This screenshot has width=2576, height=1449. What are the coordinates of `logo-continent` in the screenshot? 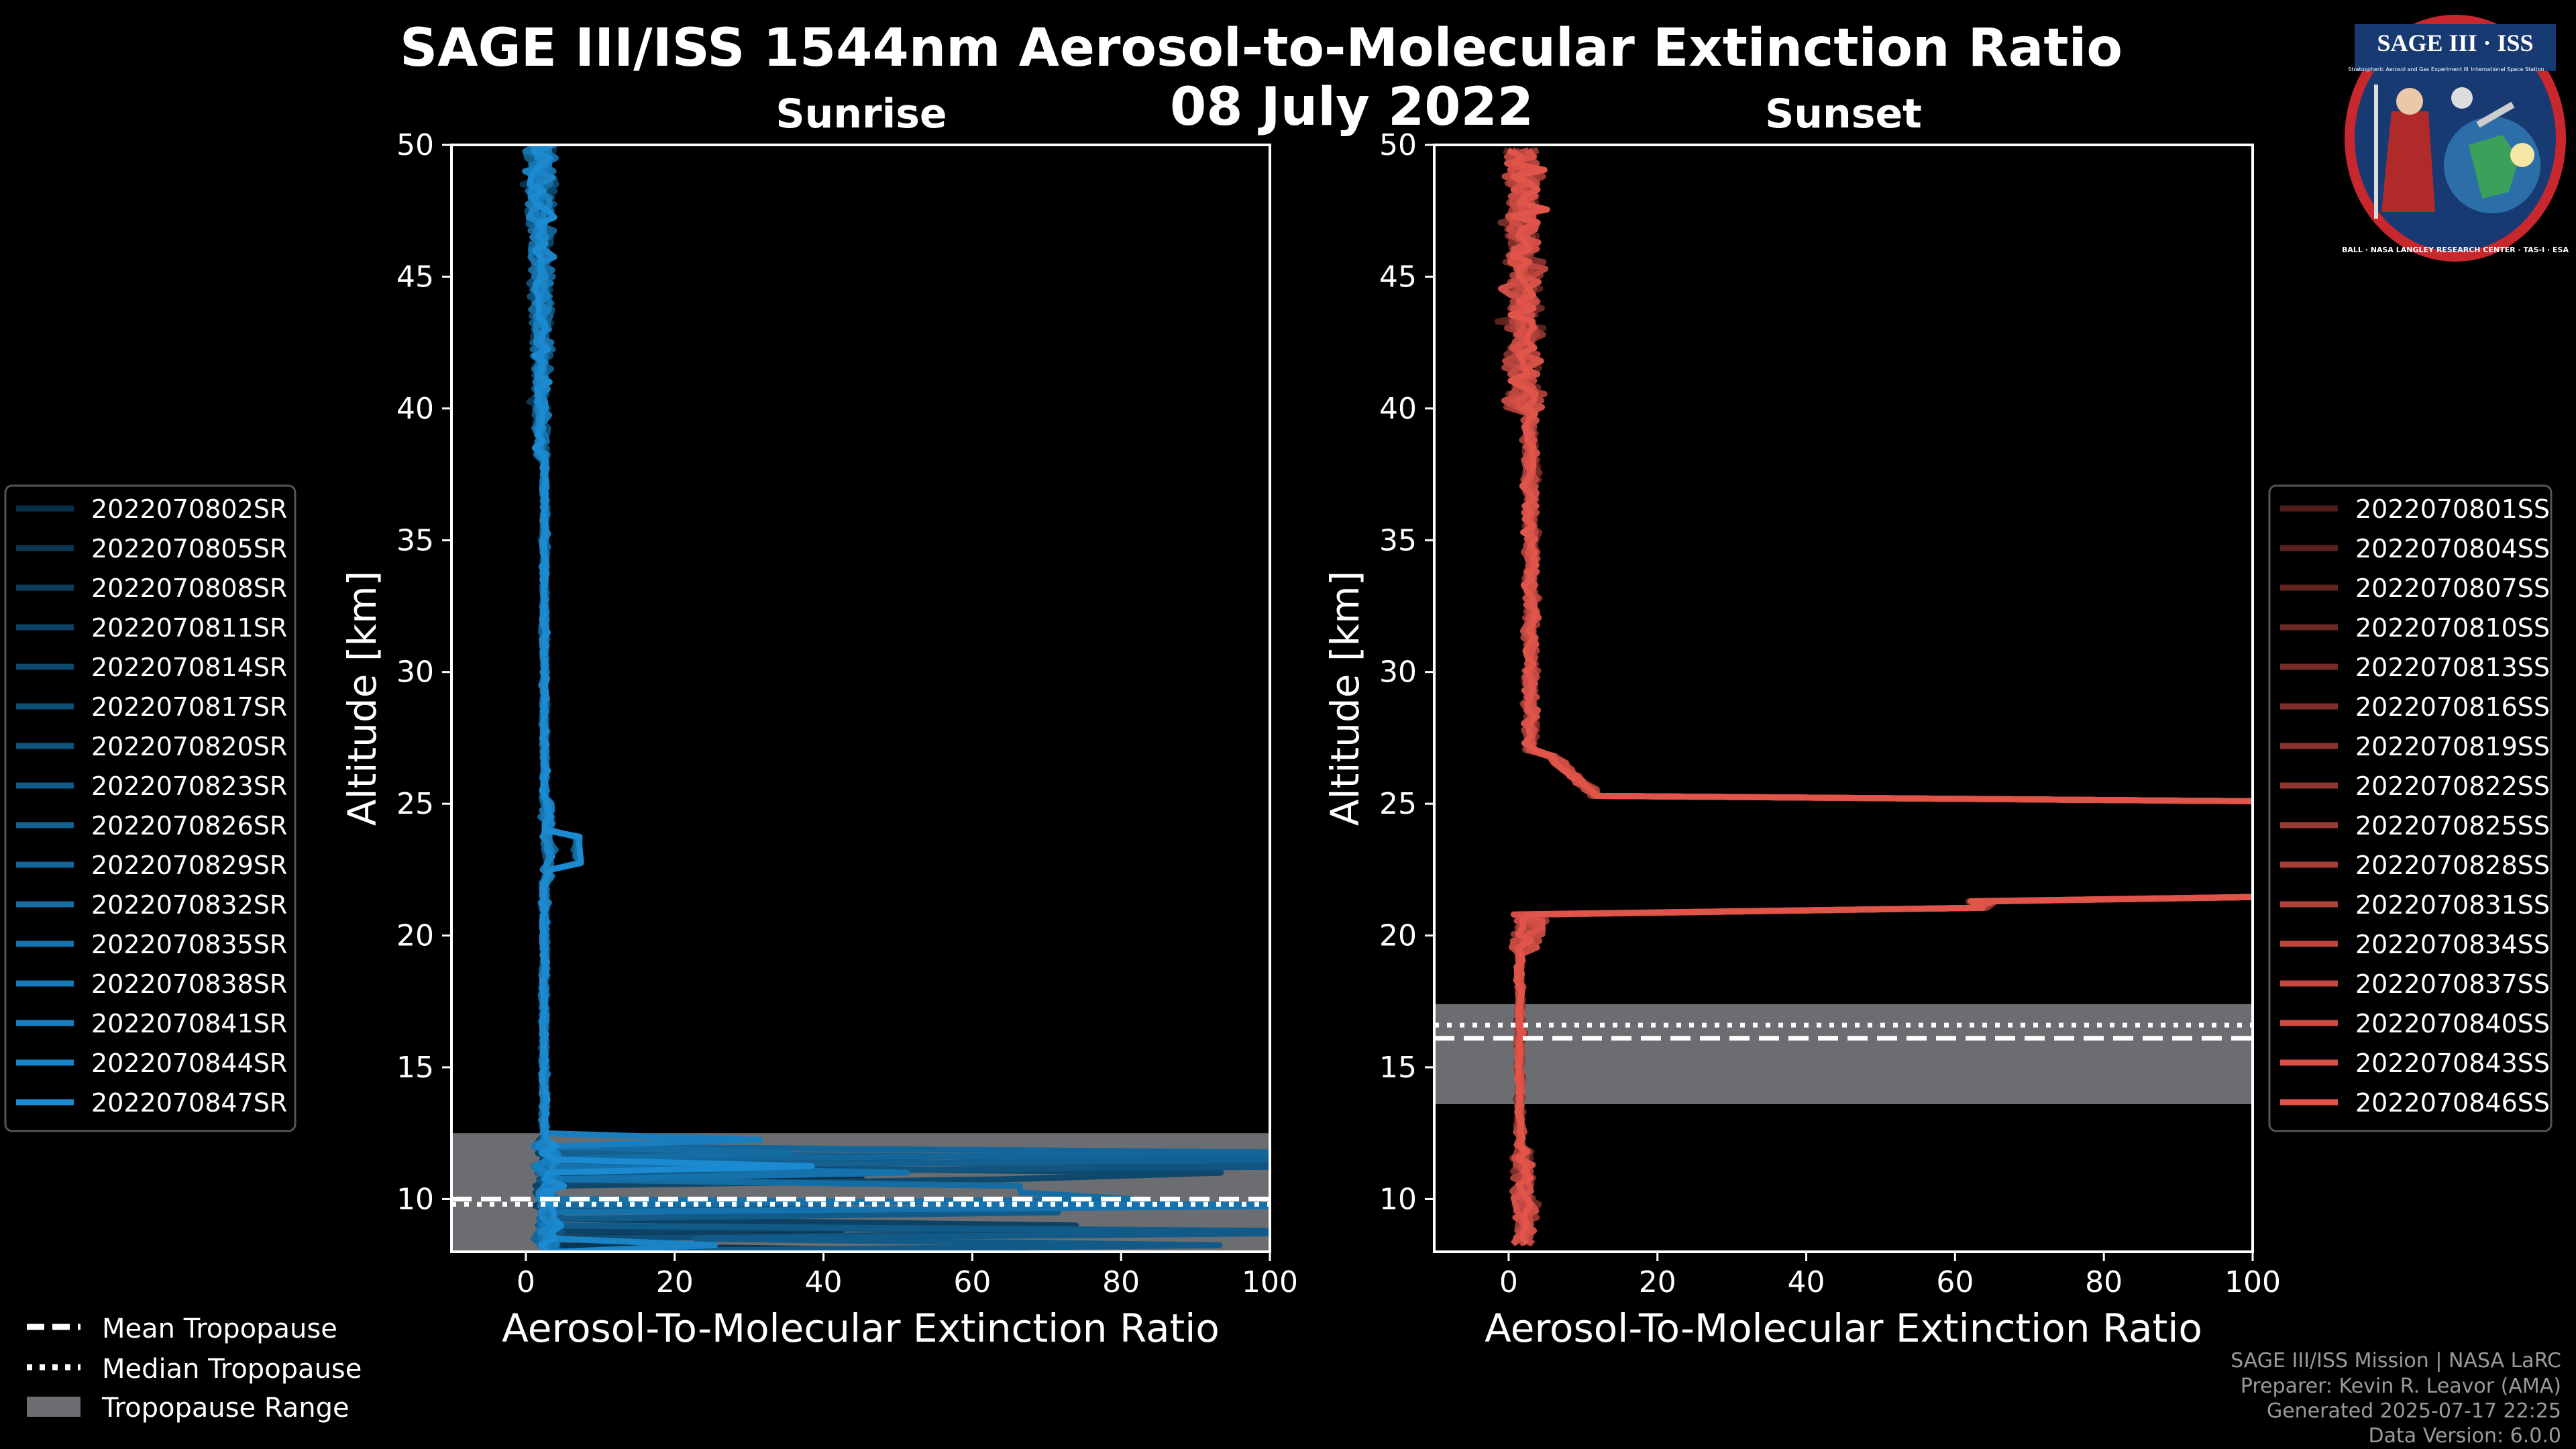 It's located at (2494, 167).